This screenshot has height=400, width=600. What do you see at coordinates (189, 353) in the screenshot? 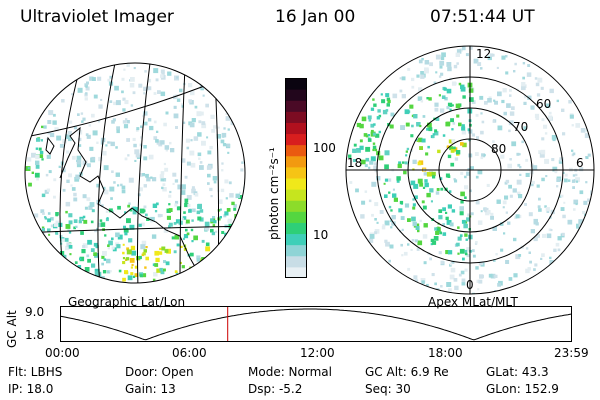
I see `alt-xtick-1: 06:00` at bounding box center [189, 353].